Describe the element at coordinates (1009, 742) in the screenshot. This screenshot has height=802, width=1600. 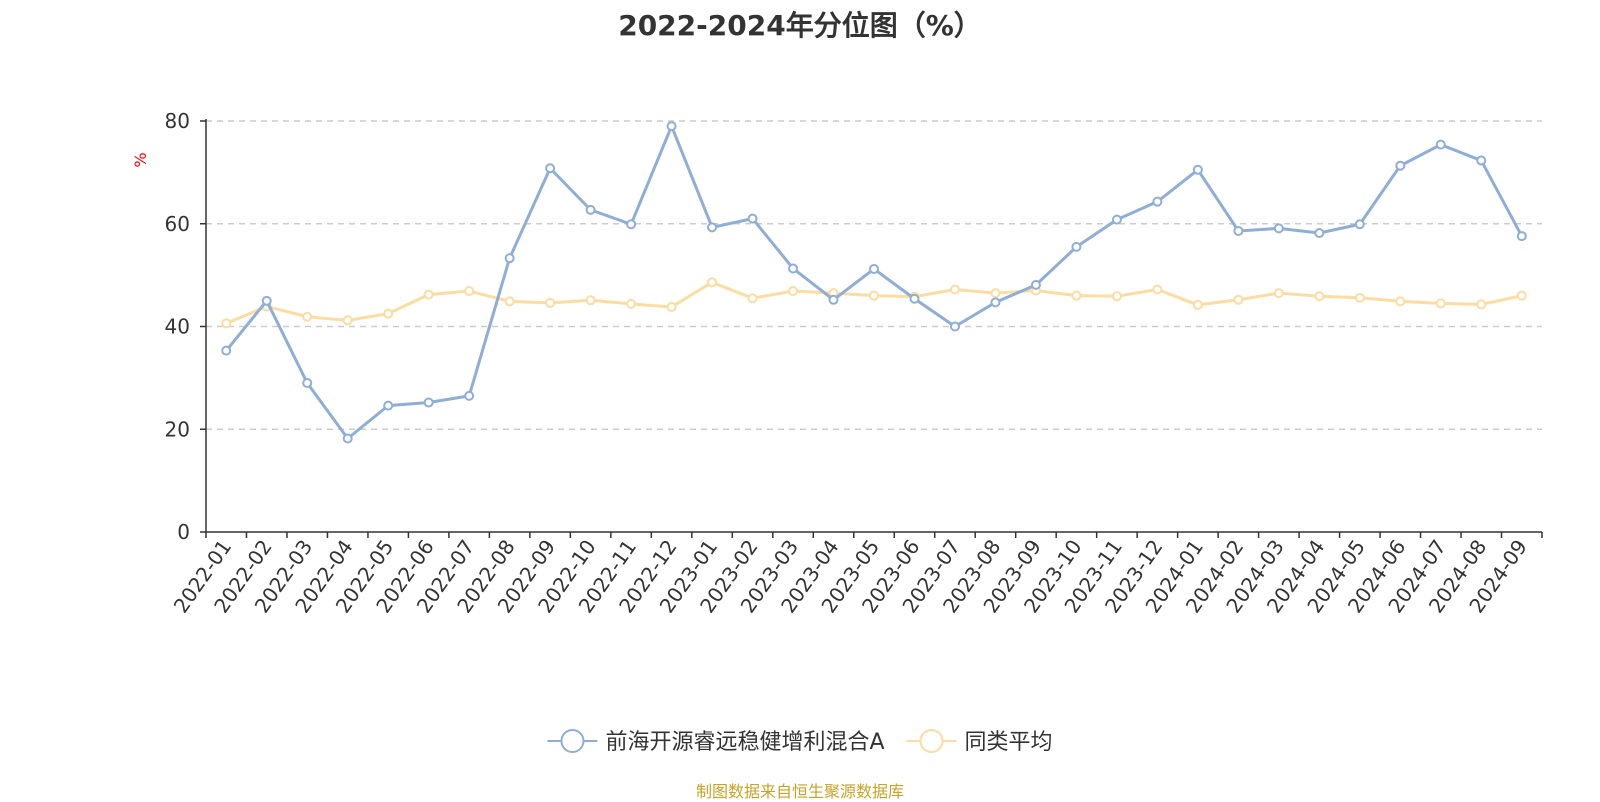
I see `legend-label: 同类平均` at that location.